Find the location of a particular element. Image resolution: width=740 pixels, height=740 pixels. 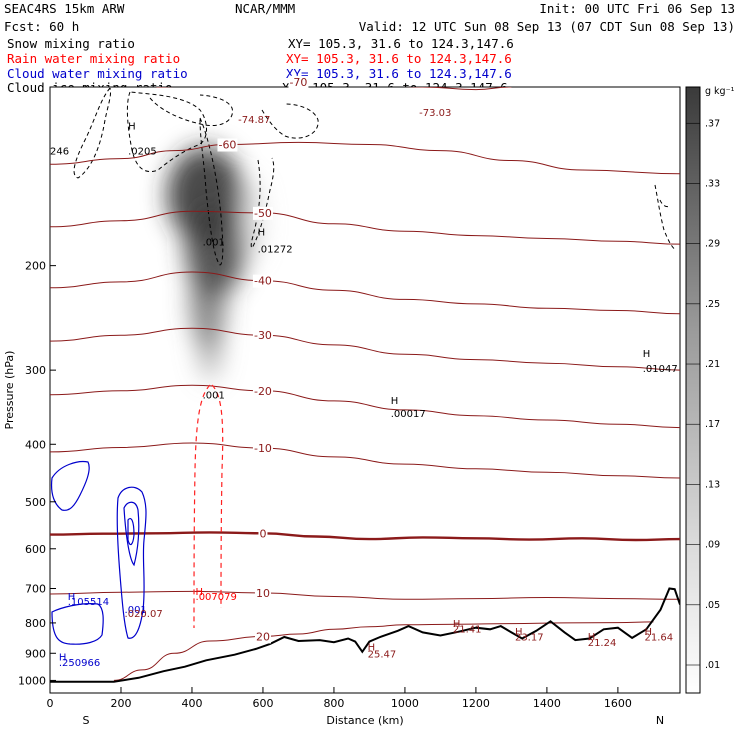

annotation-label: .020.07 is located at coordinates (144, 614).